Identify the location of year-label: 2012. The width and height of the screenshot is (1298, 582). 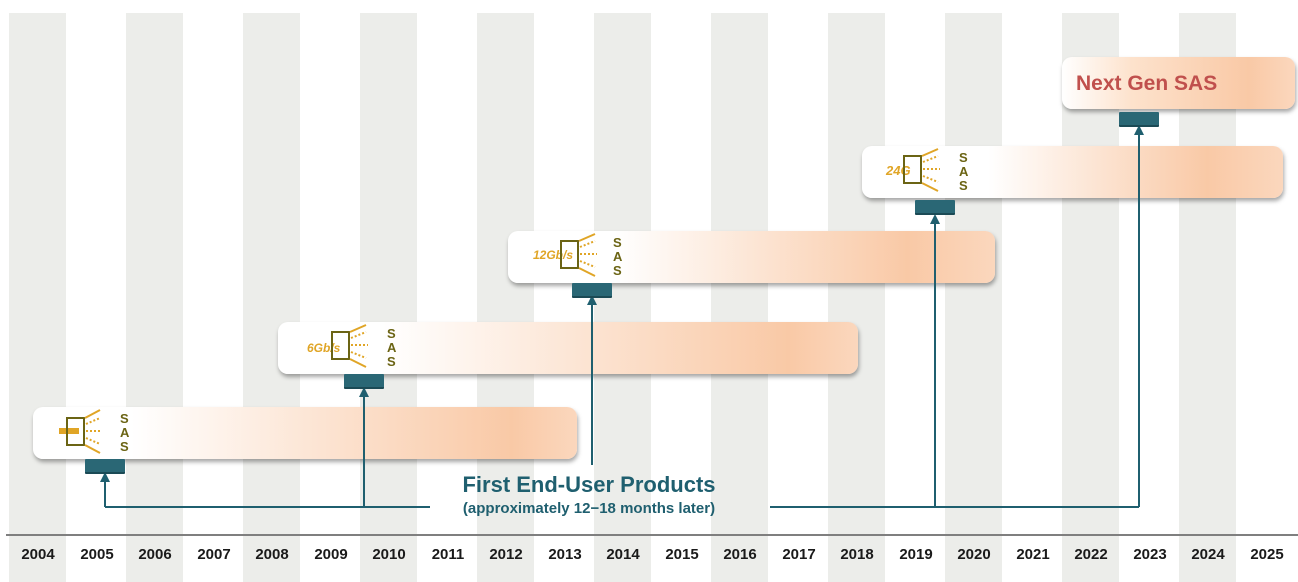
(506, 554).